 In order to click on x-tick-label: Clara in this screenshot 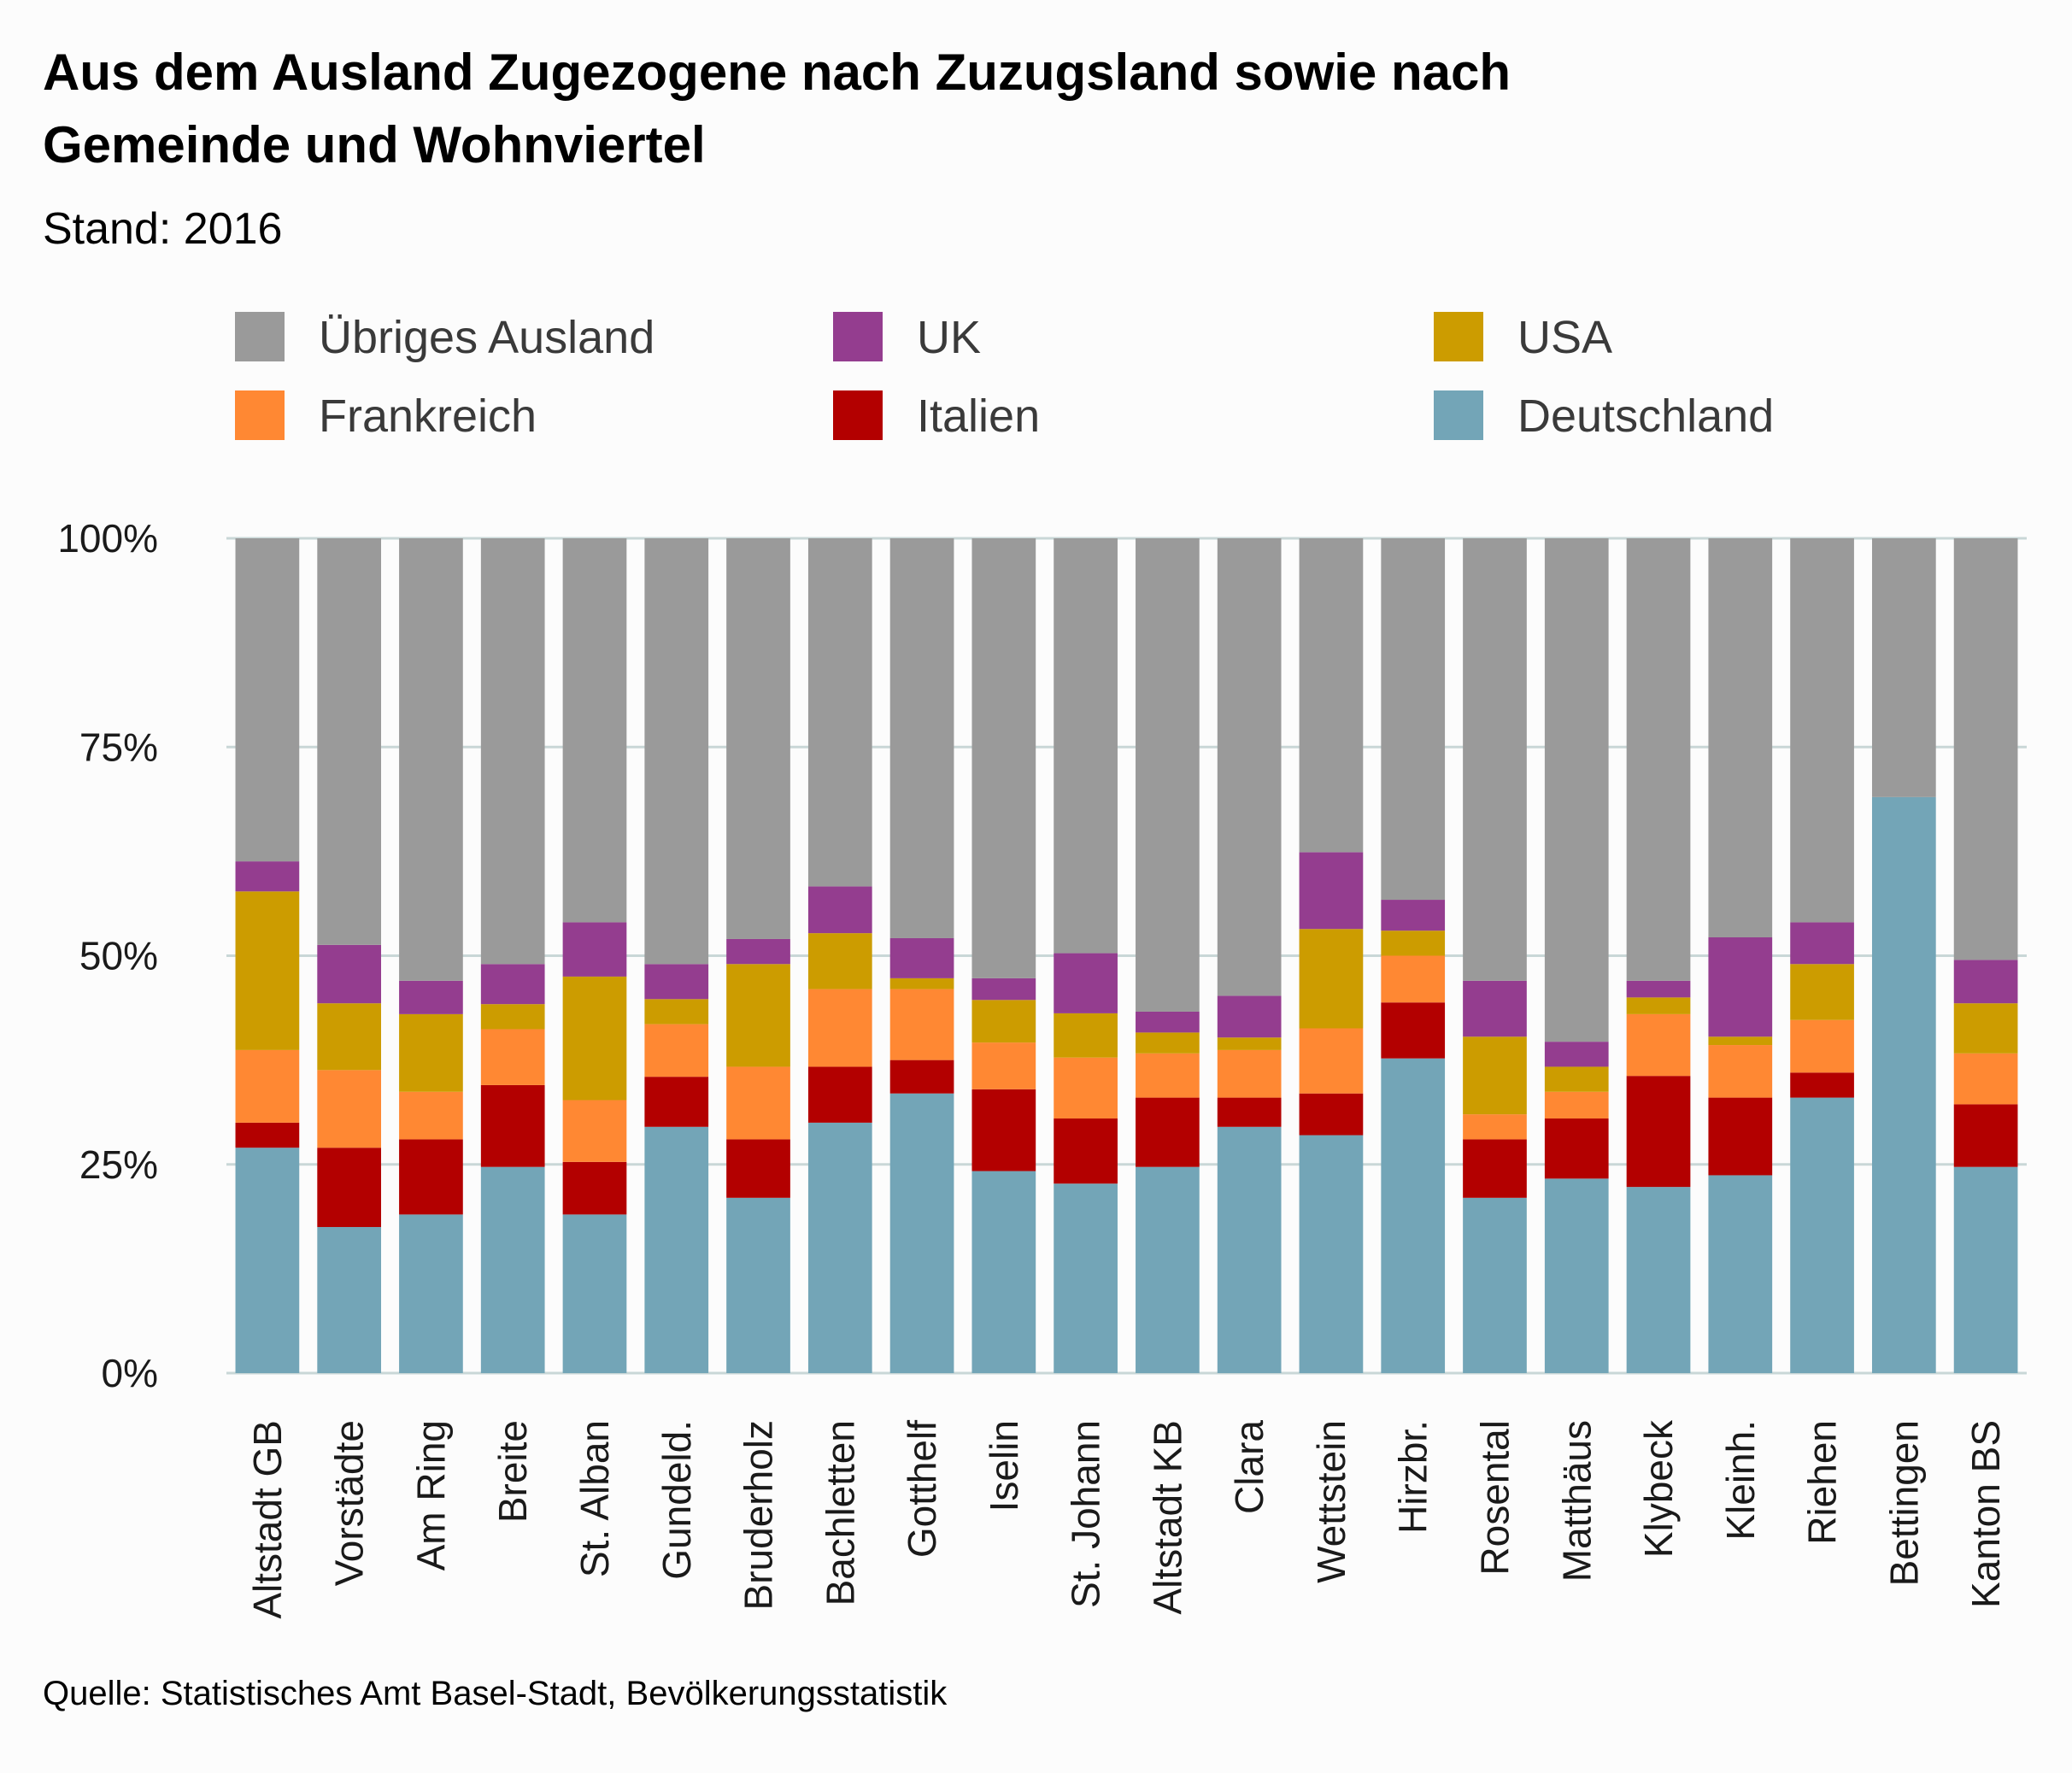, I will do `click(1249, 1467)`.